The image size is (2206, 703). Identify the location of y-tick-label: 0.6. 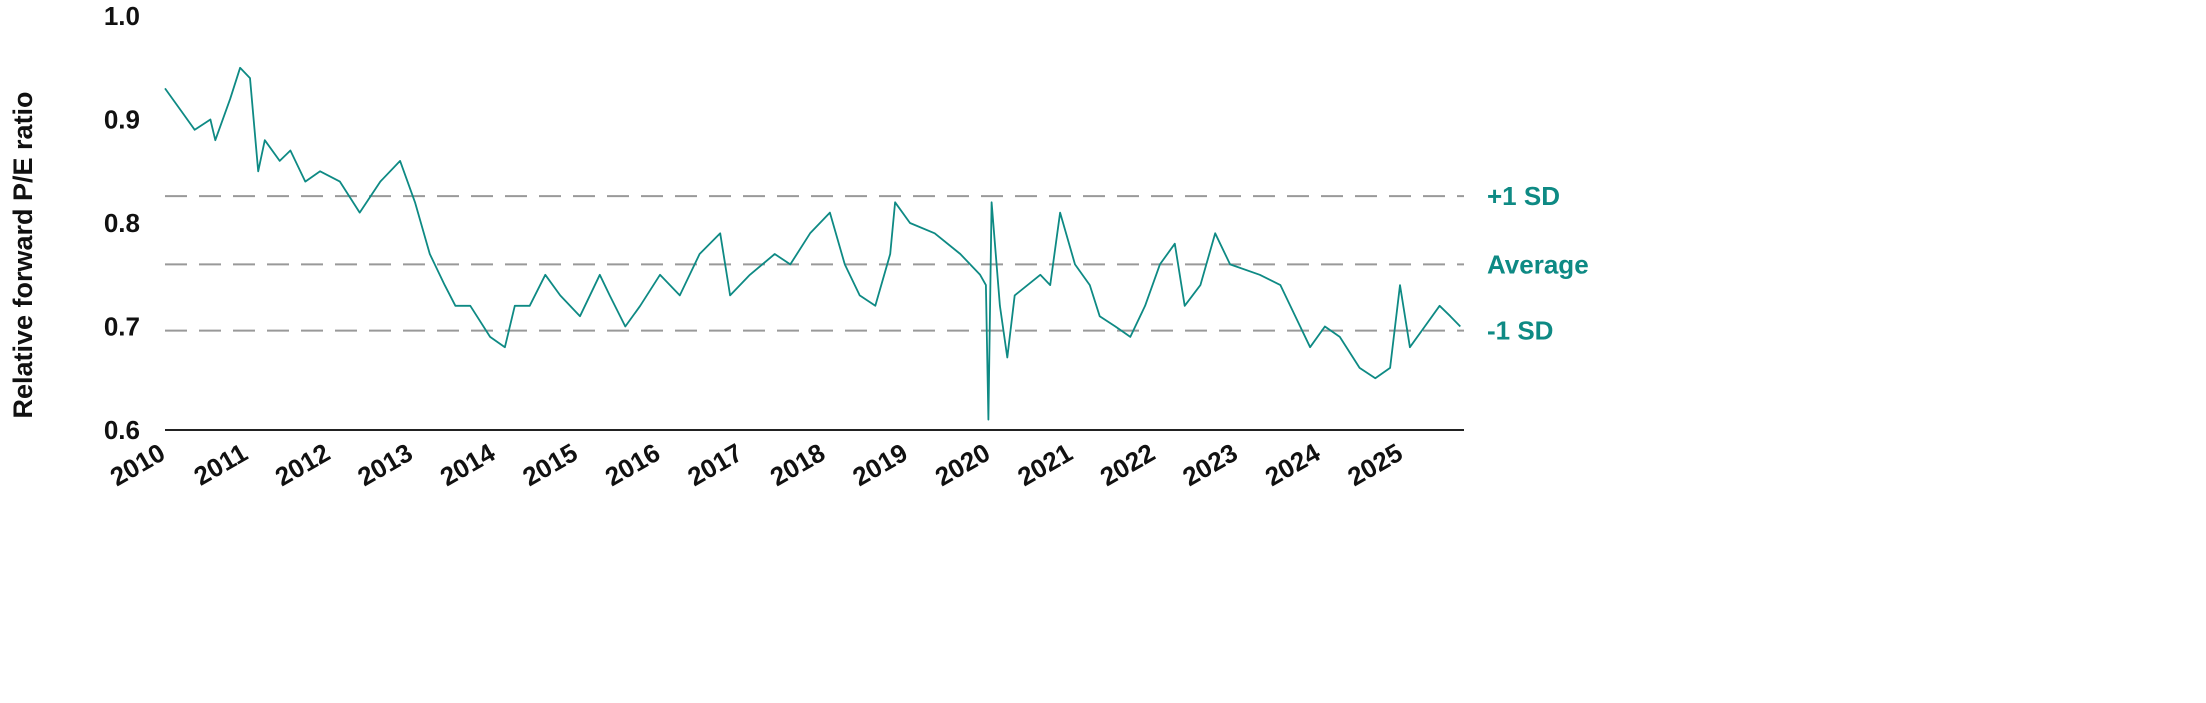
(122, 430).